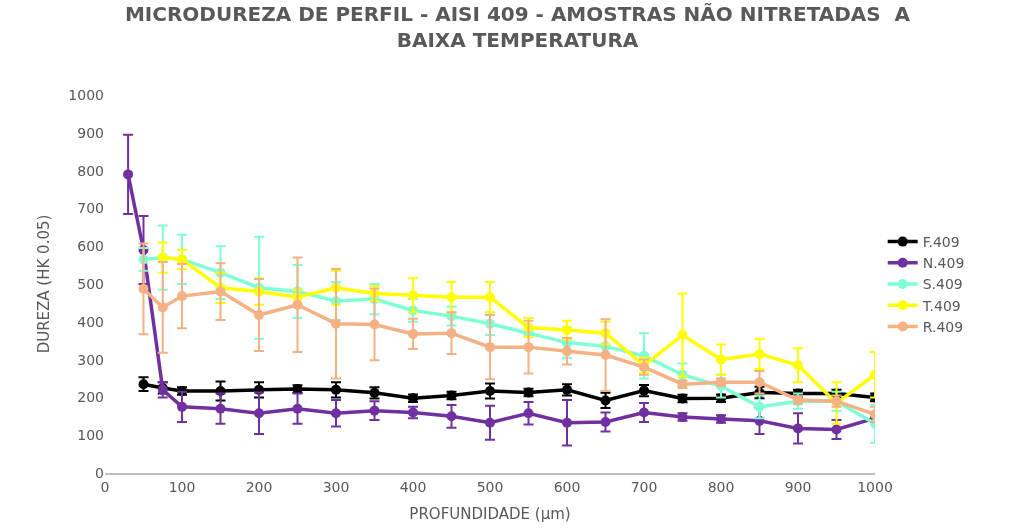 The image size is (1035, 532). What do you see at coordinates (941, 242) in the screenshot?
I see `legend-label: F.409` at bounding box center [941, 242].